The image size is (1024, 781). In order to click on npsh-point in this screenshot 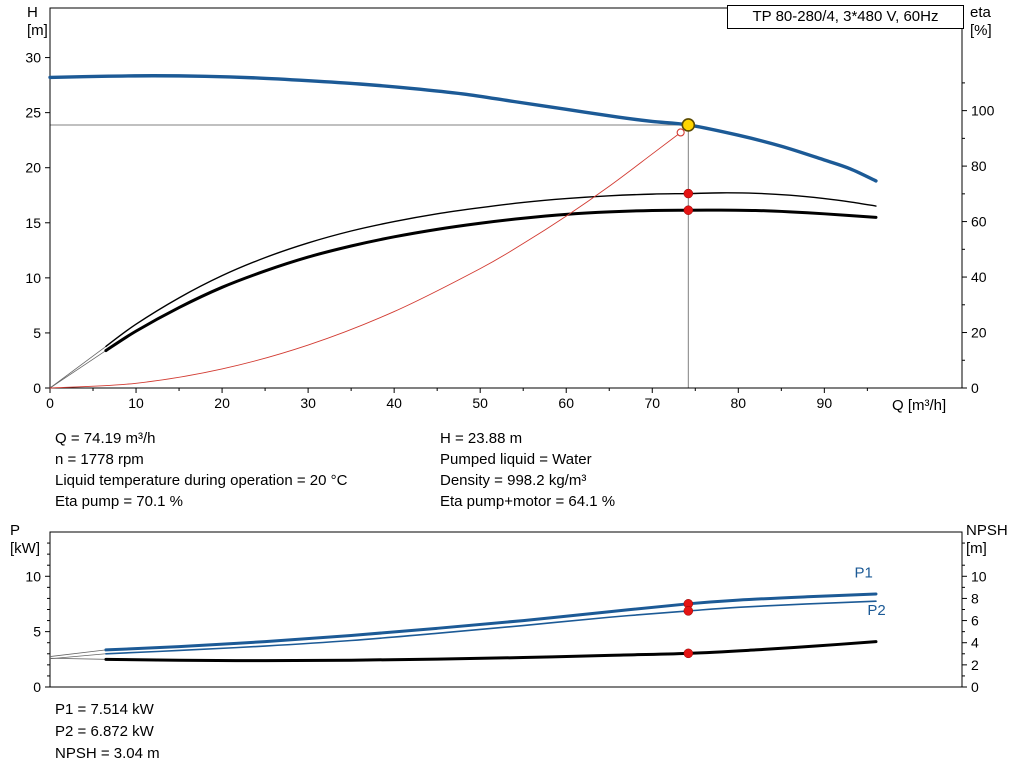, I will do `click(688, 653)`.